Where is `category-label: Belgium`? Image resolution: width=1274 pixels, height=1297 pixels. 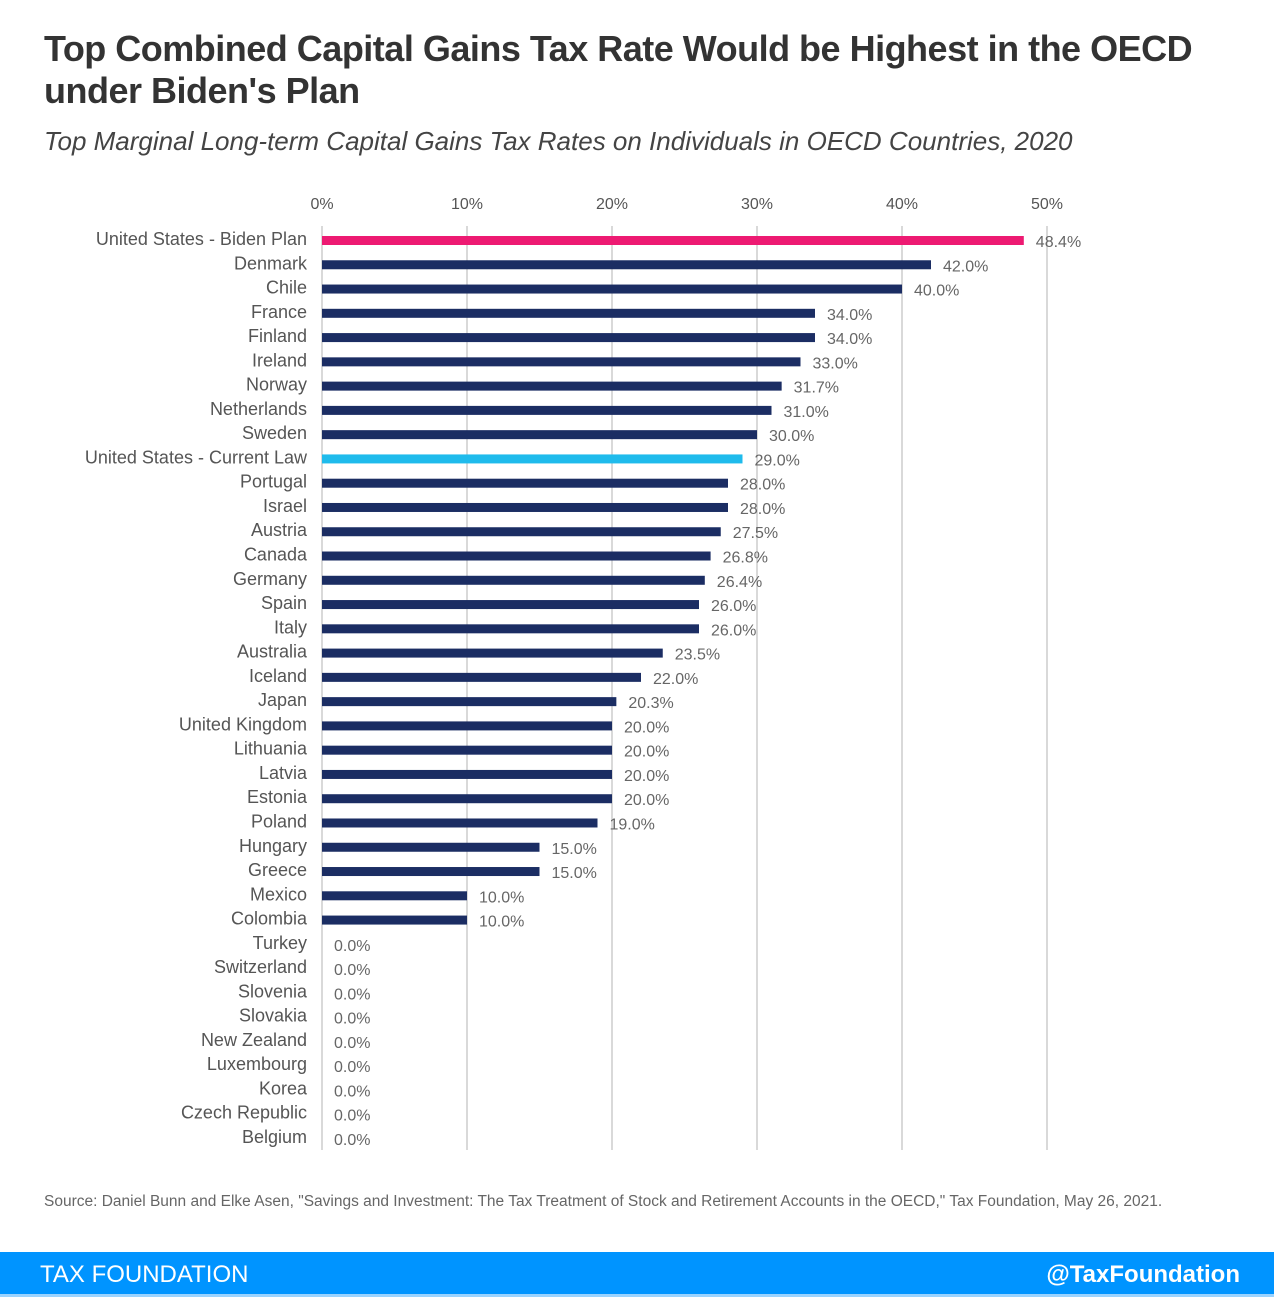
category-label: Belgium is located at coordinates (274, 1137).